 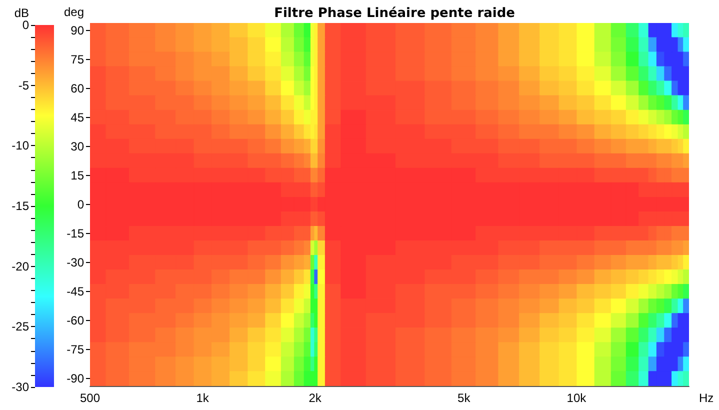 I want to click on y-tick-label: 30, so click(x=77, y=146).